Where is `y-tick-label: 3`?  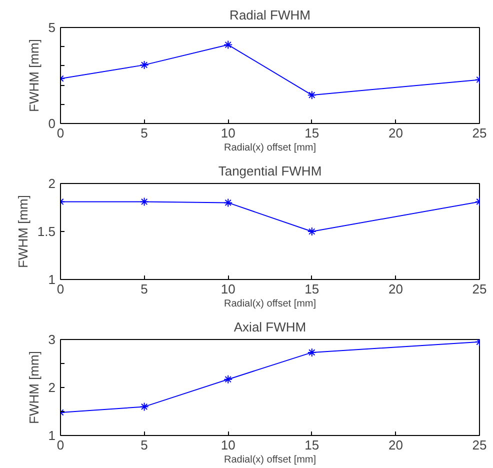 y-tick-label: 3 is located at coordinates (52, 339).